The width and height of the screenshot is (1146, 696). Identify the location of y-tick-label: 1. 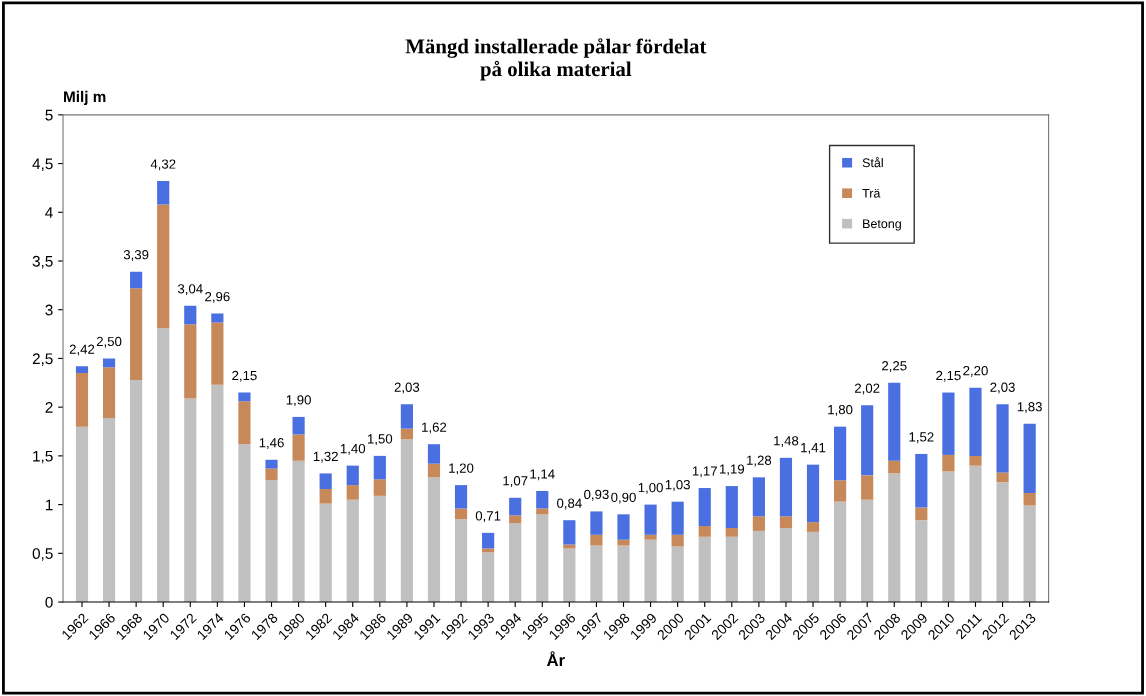
(49, 505).